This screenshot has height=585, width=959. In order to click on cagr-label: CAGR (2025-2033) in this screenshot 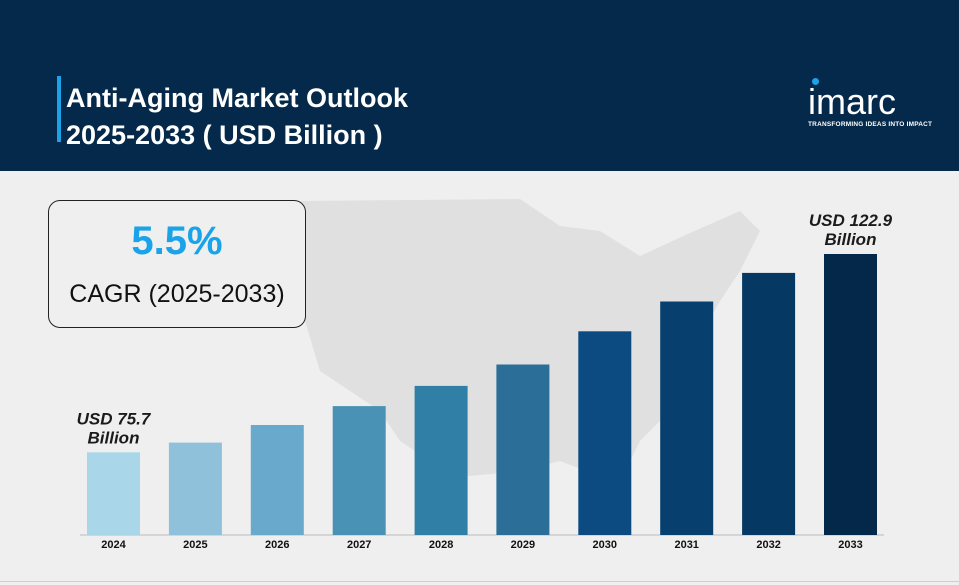, I will do `click(177, 294)`.